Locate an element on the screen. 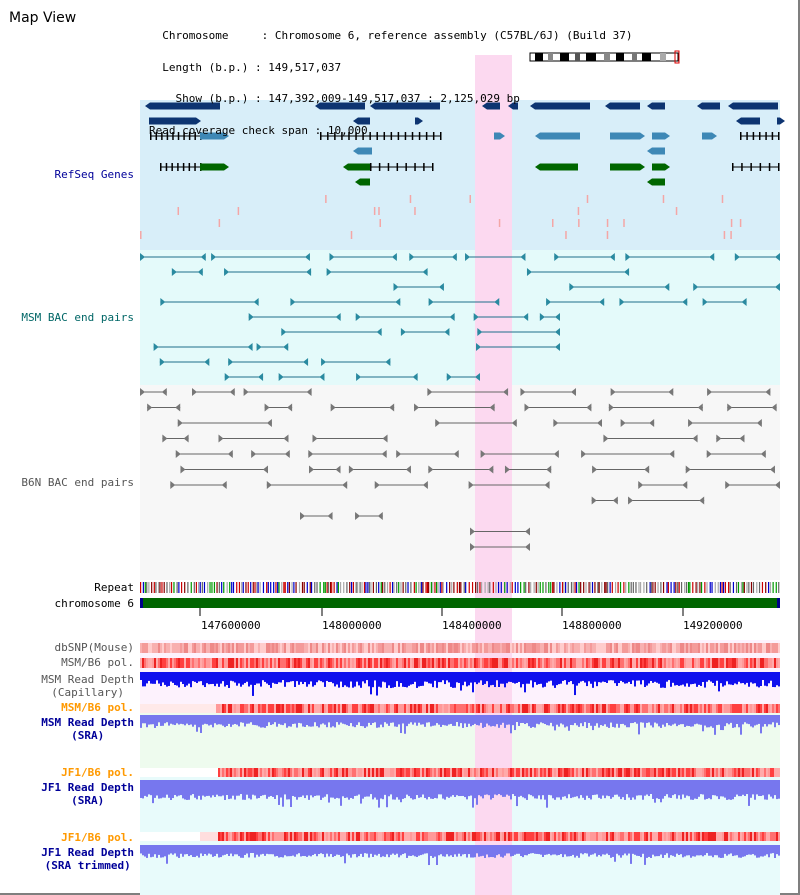 The width and height of the screenshot is (800, 895). dbsnp-label: dbSNP(Mouse) is located at coordinates (94, 647).